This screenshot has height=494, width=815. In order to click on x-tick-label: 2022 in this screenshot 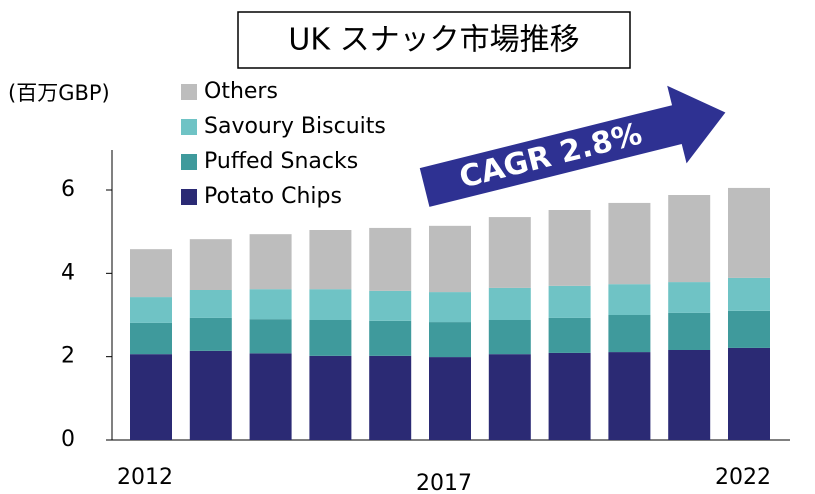, I will do `click(743, 477)`.